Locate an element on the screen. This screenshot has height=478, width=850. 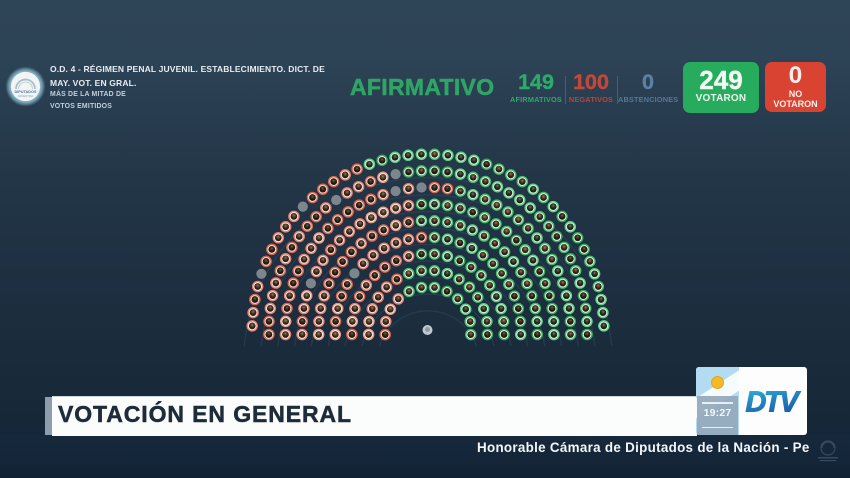
svg-text: DTV is located at coordinates (774, 402).